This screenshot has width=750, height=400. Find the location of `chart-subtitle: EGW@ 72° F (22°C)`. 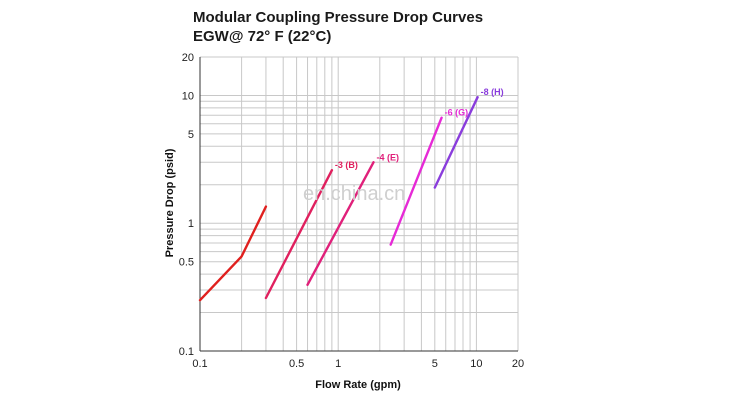

chart-subtitle: EGW@ 72° F (22°C) is located at coordinates (262, 36).